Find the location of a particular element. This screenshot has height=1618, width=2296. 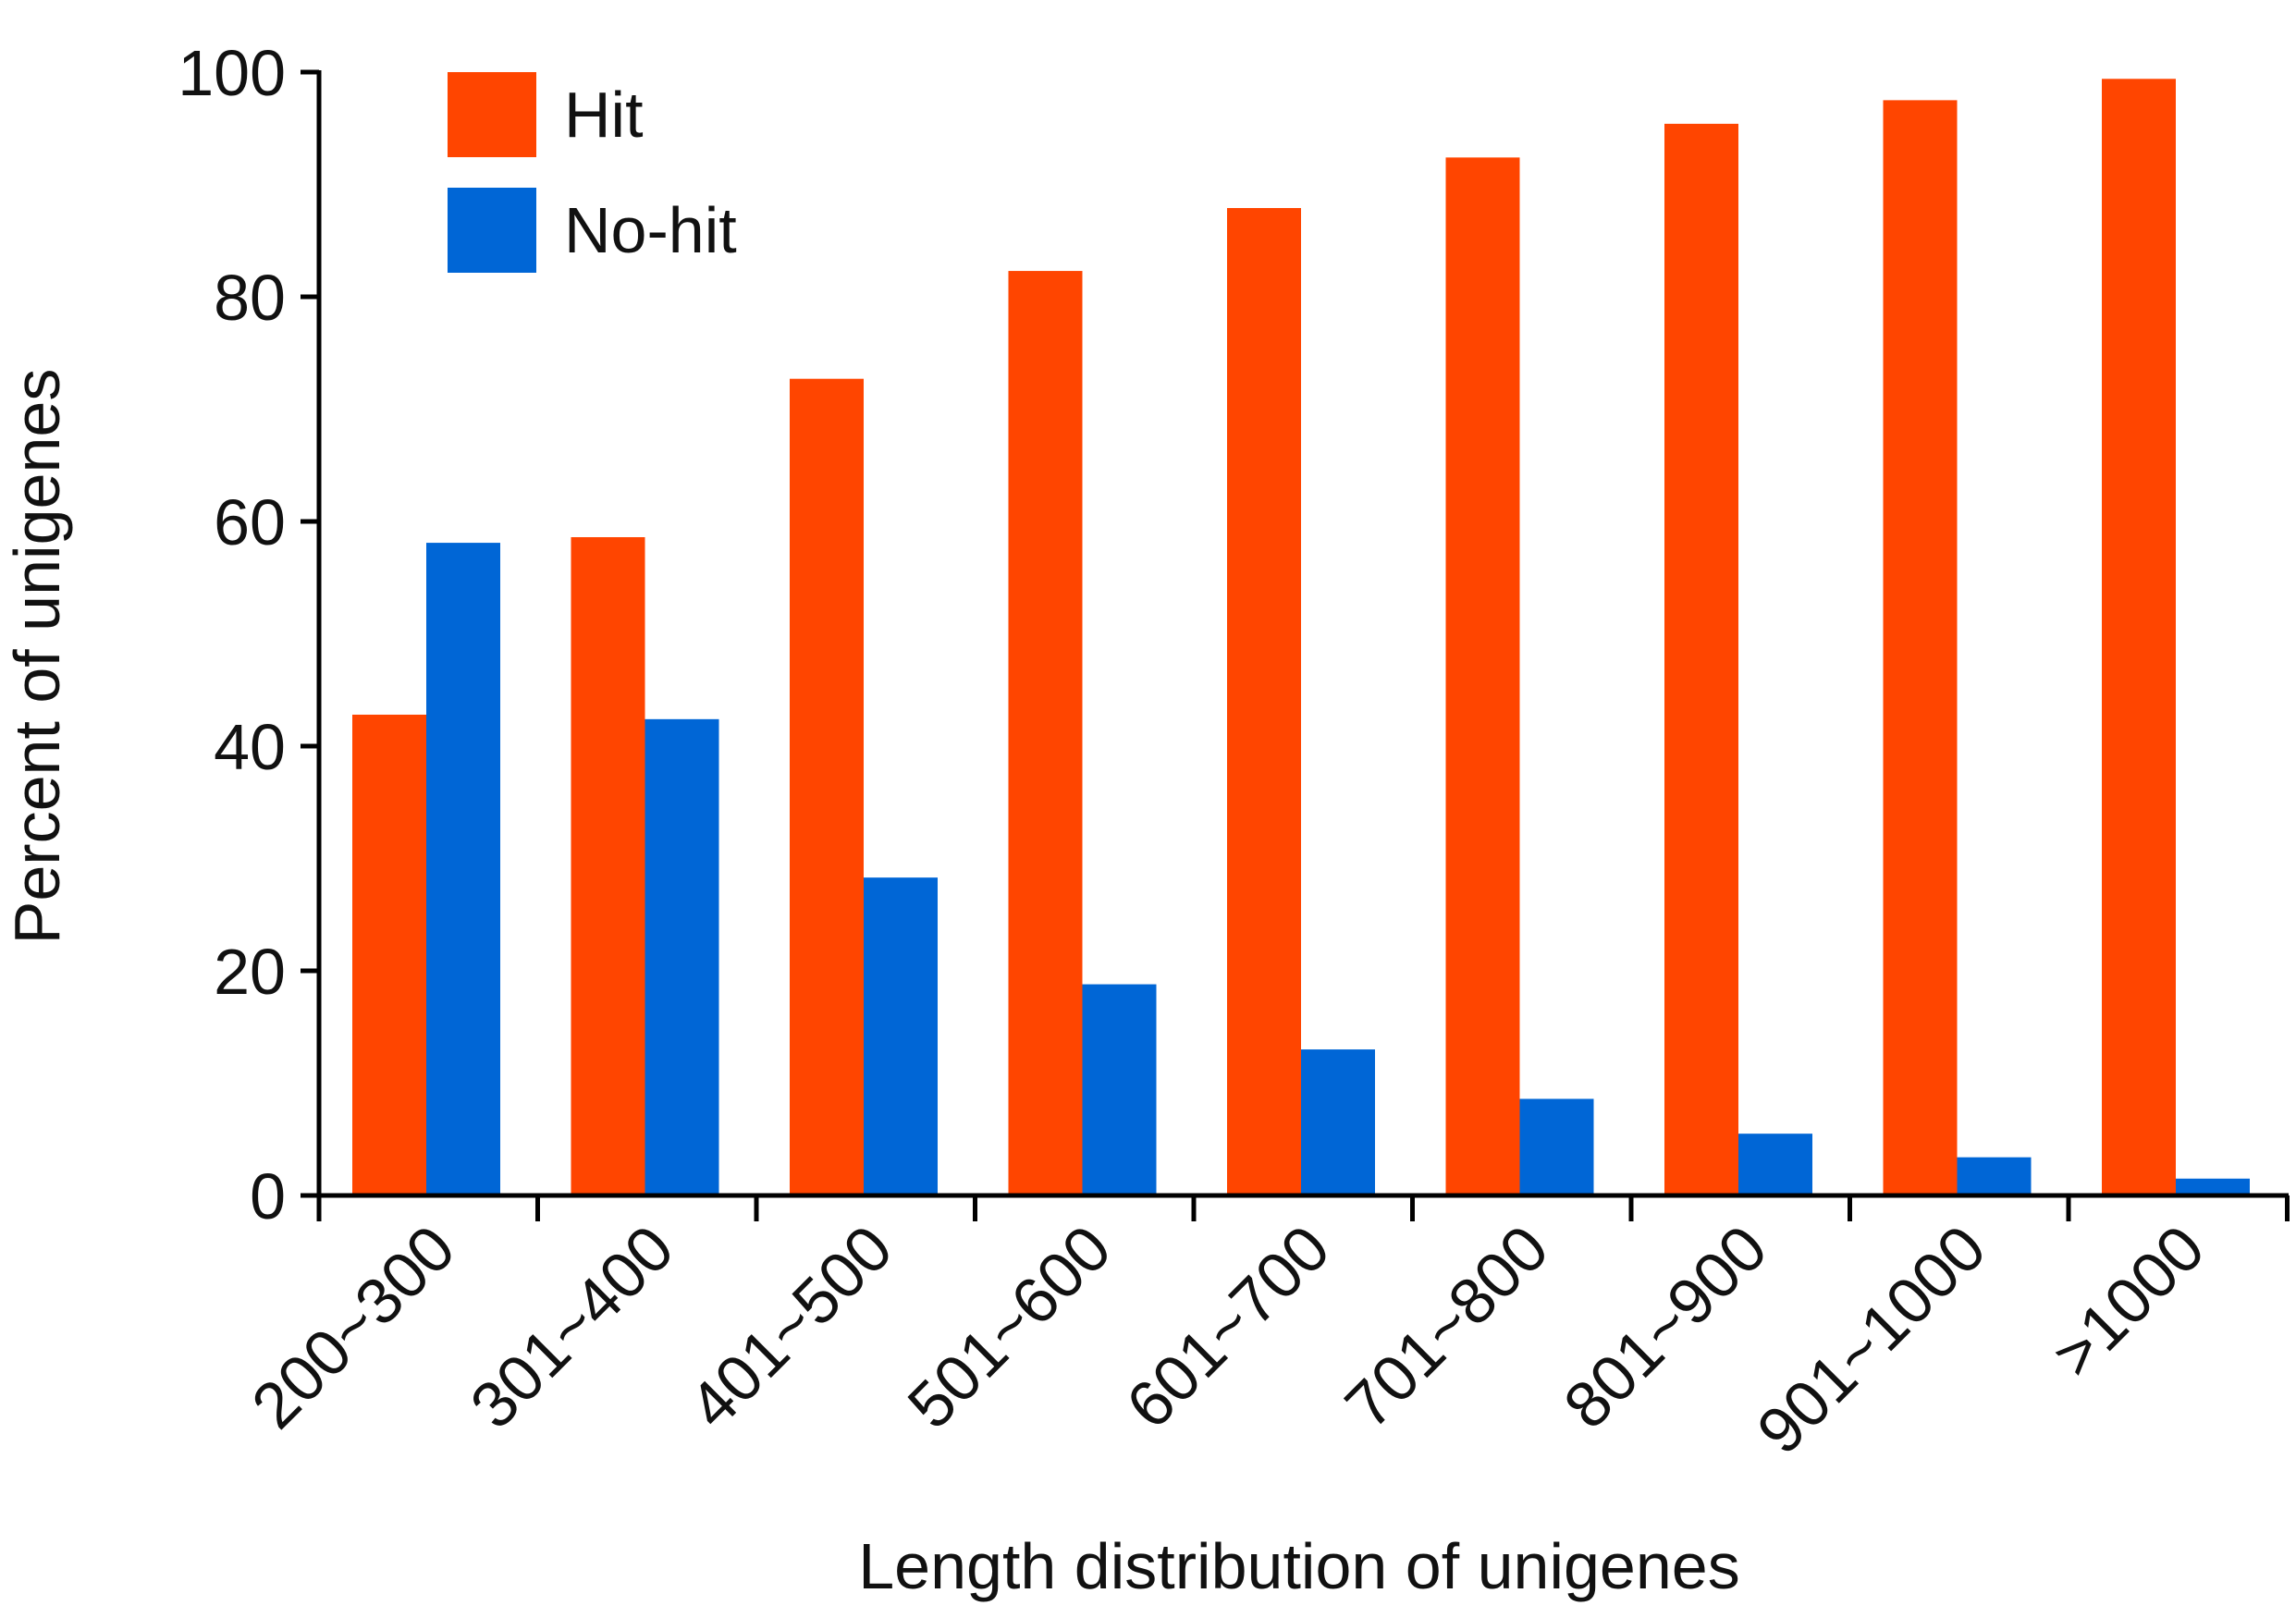

y-tick-label: 80 is located at coordinates (250, 298).